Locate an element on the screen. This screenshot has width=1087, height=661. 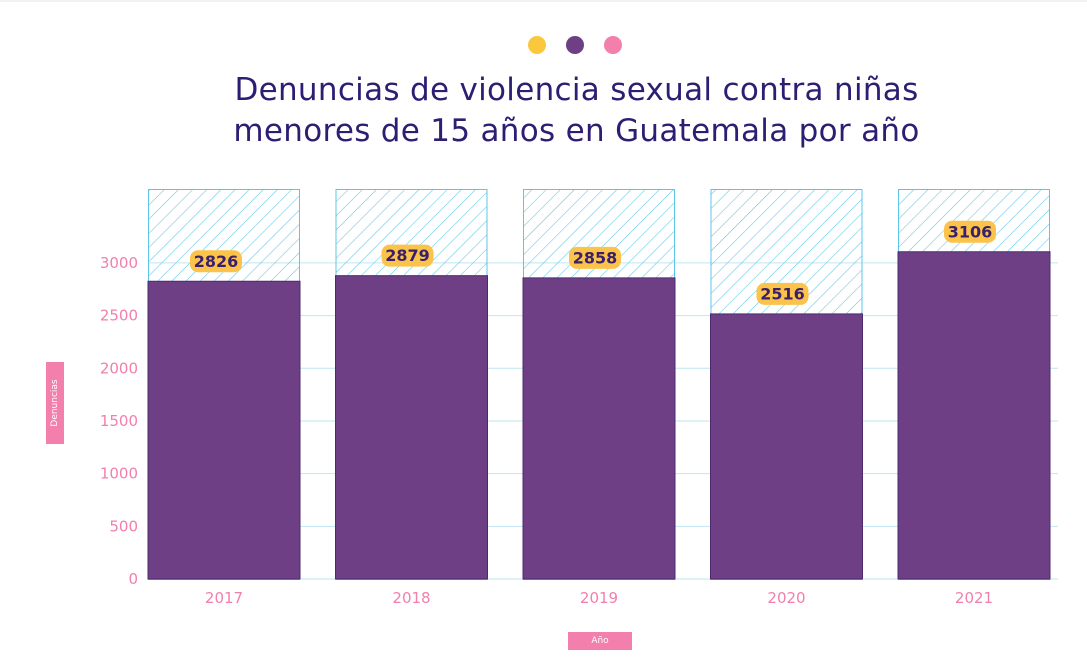
y-tick-label: 0 is located at coordinates (133, 579).